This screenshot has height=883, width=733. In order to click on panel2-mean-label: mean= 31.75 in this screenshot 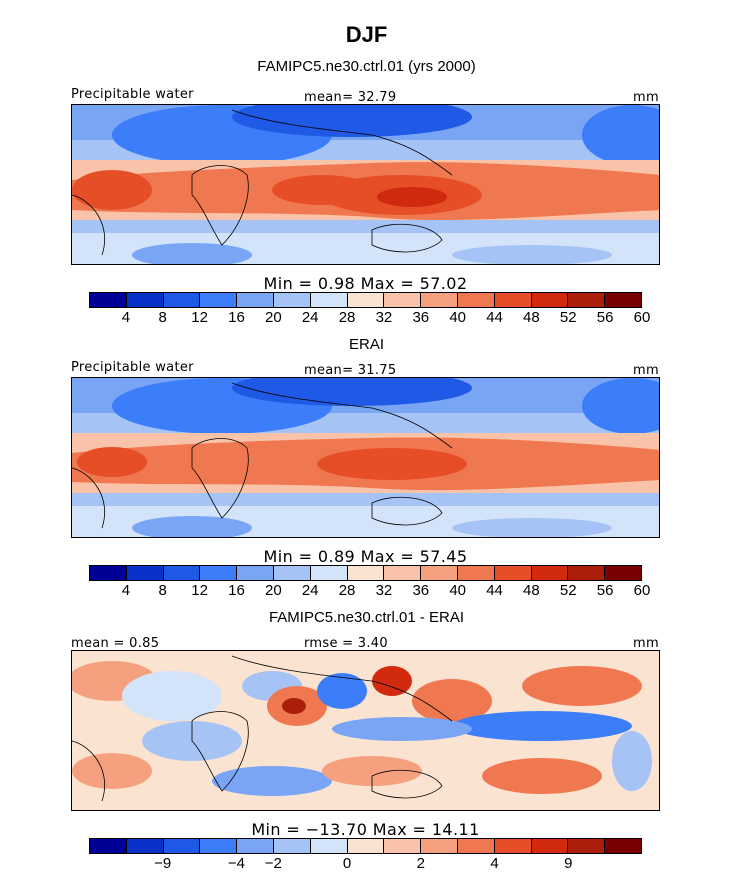, I will do `click(350, 370)`.